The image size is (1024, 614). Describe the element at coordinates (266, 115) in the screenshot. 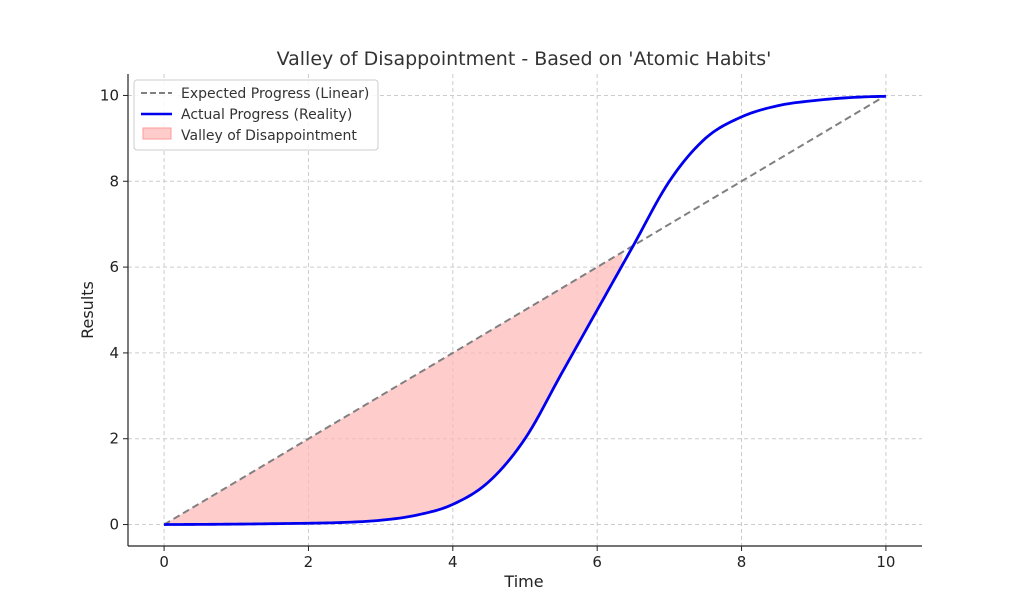

I see `legend-label-actual: Actual Progress (Reality)` at that location.